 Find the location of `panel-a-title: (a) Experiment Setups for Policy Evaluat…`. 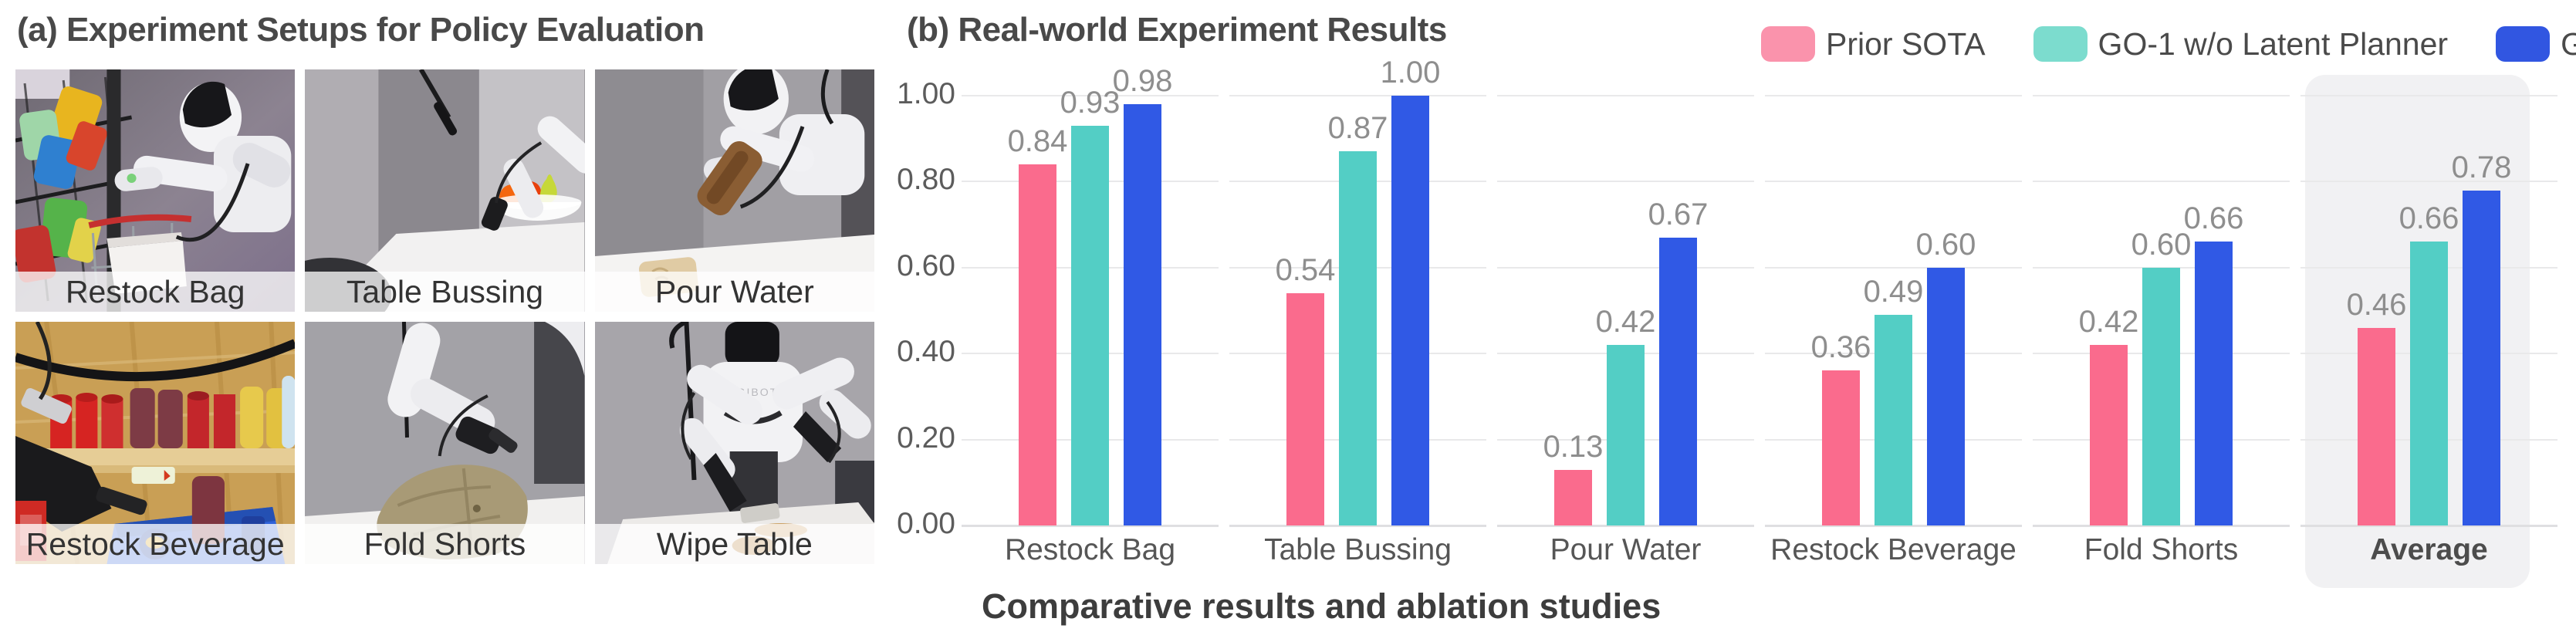

panel-a-title: (a) Experiment Setups for Policy Evaluat… is located at coordinates (361, 30).